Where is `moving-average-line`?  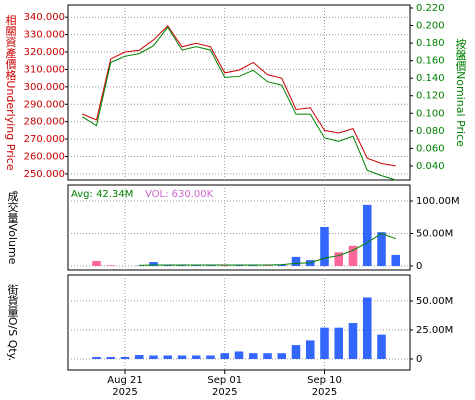
moving-average-line is located at coordinates (267, 249).